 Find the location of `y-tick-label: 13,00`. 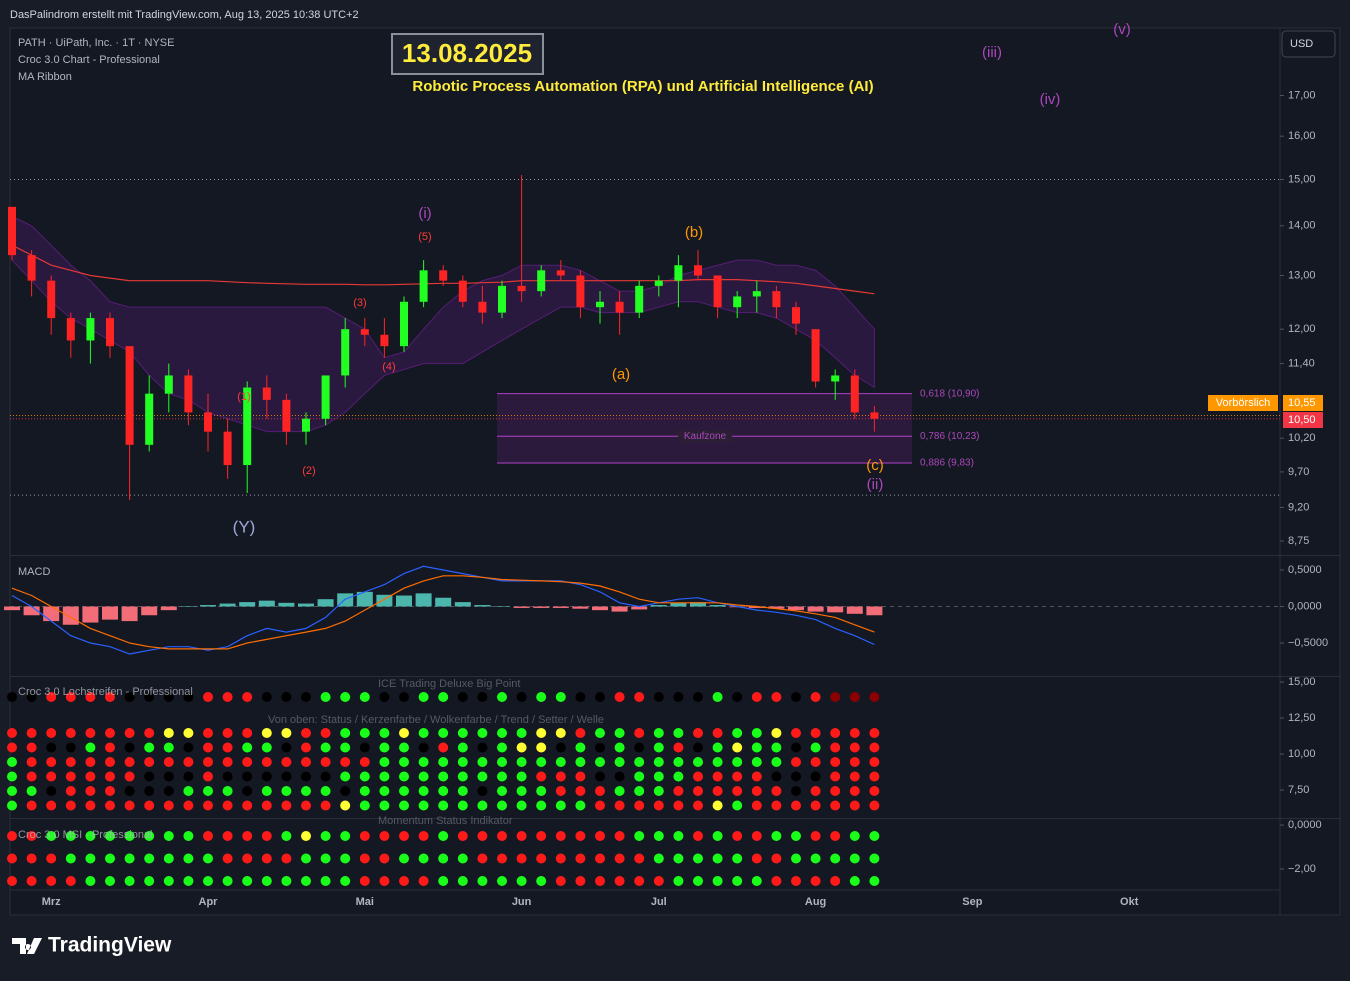

y-tick-label: 13,00 is located at coordinates (1302, 275).